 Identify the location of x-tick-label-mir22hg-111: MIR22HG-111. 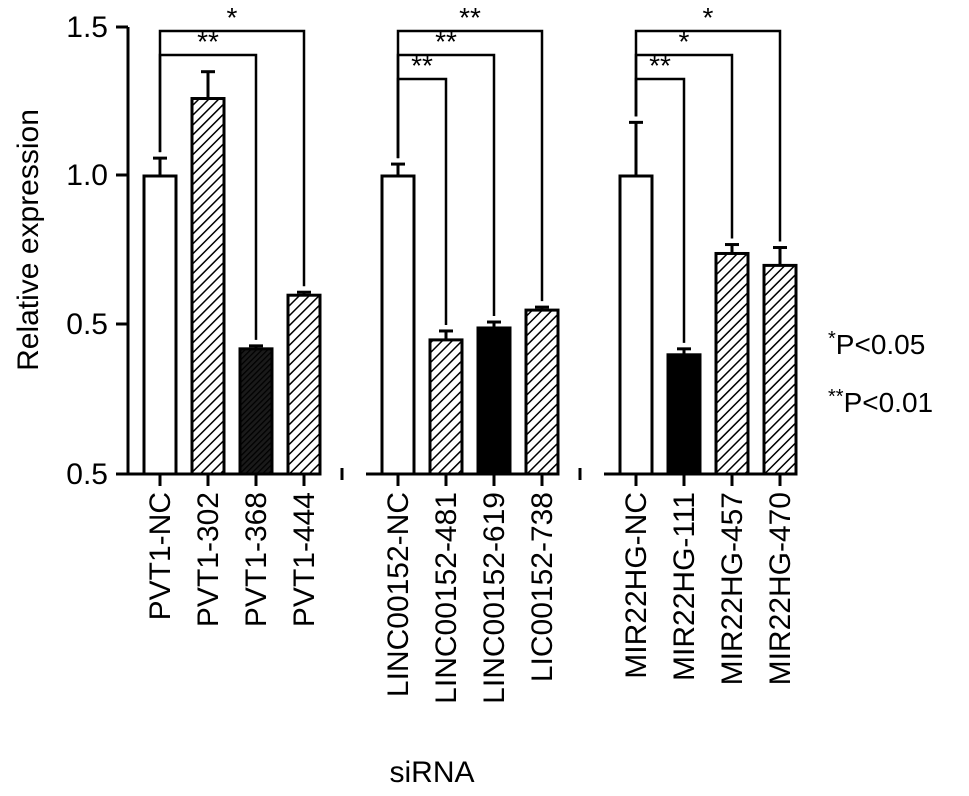
(684, 586).